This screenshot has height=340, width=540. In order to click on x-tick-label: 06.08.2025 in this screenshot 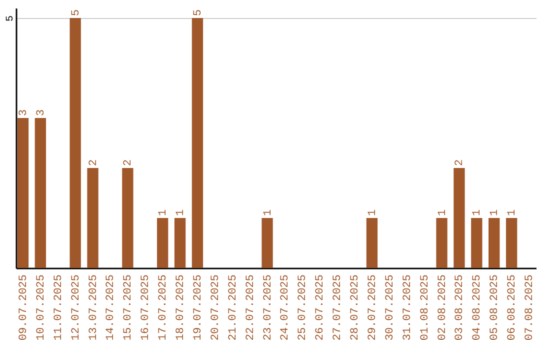, I will do `click(512, 307)`.